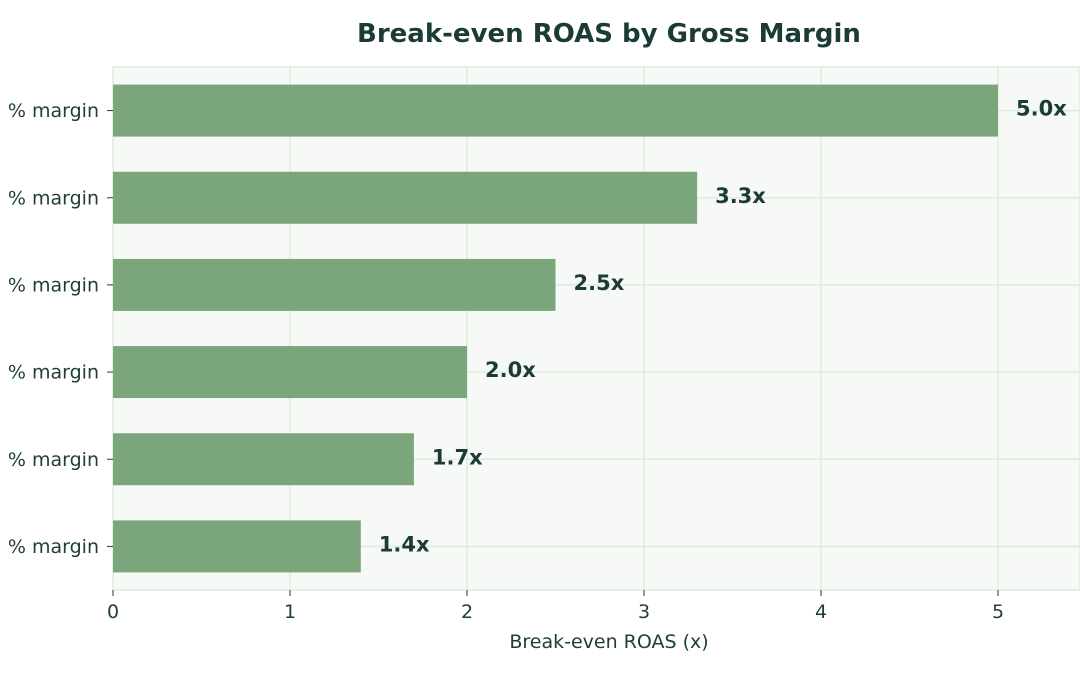 This screenshot has width=1080, height=675. What do you see at coordinates (599, 283) in the screenshot?
I see `bar-value-label: 2.5x` at bounding box center [599, 283].